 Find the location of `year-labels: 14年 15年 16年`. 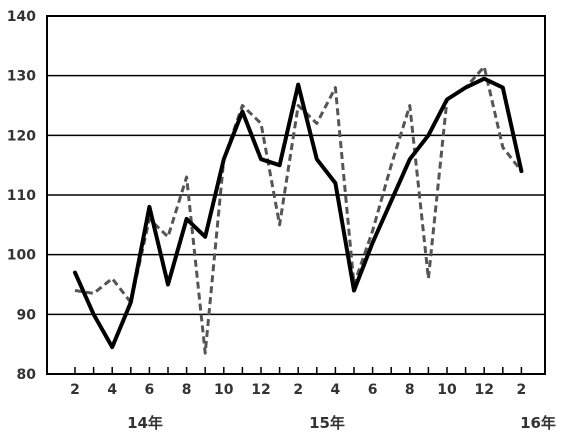

year-labels: 14年 15年 16年 is located at coordinates (341, 423).